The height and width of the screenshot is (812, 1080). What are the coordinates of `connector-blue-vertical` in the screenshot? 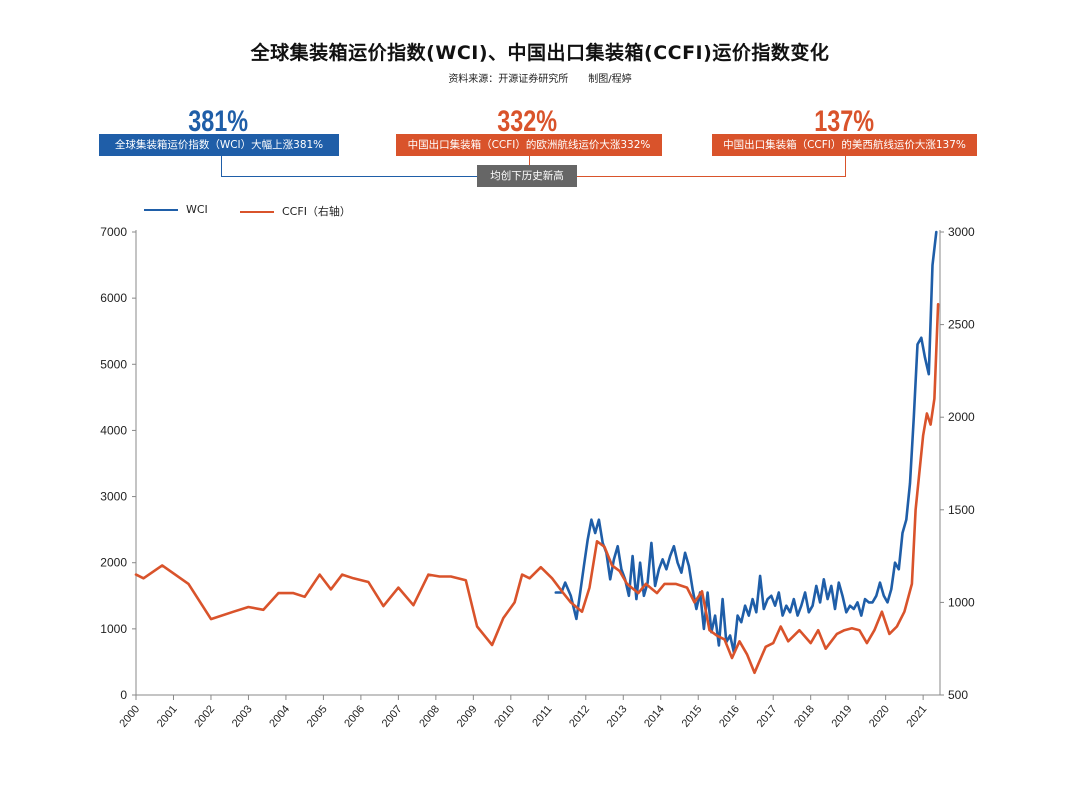 It's located at (221, 166).